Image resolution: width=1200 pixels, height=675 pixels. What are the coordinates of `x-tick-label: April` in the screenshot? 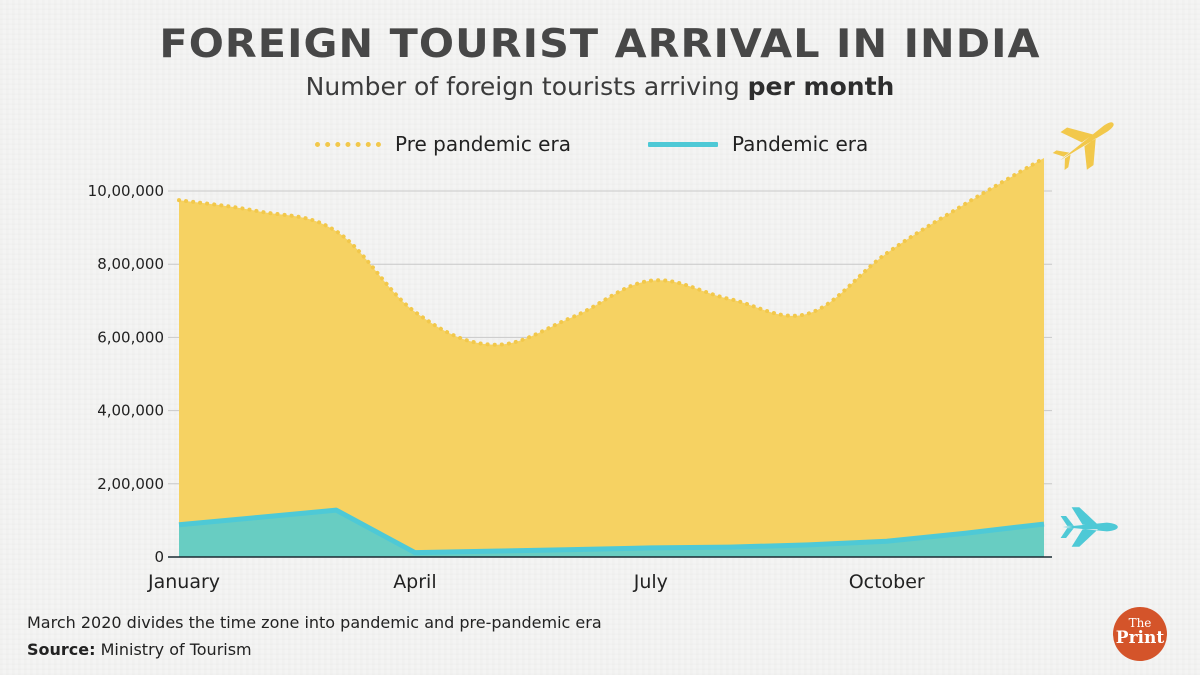 It's located at (414, 582).